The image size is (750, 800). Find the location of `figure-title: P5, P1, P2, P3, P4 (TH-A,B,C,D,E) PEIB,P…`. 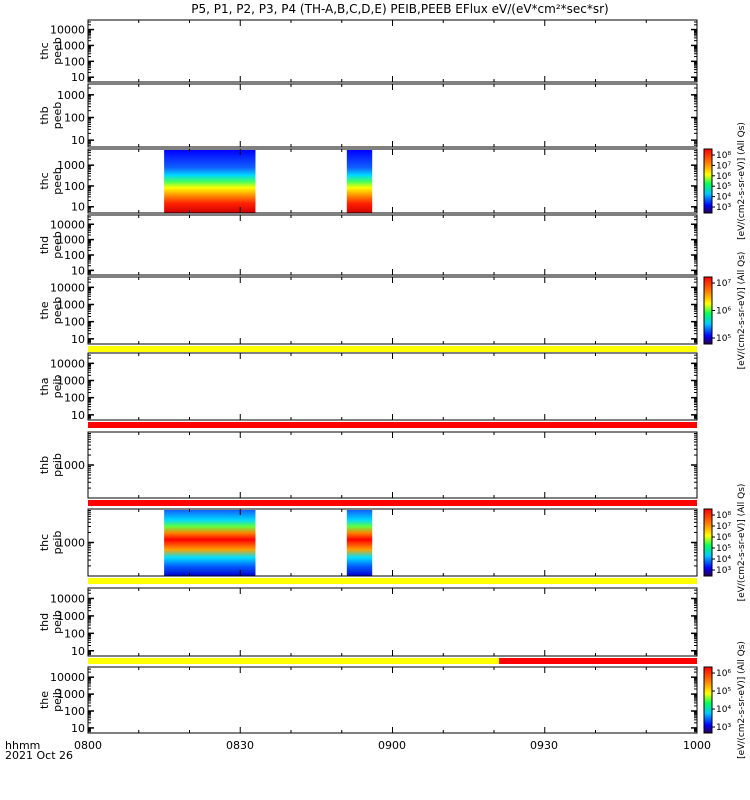

figure-title: P5, P1, P2, P3, P4 (TH-A,B,C,D,E) PEIB,P… is located at coordinates (399, 9).